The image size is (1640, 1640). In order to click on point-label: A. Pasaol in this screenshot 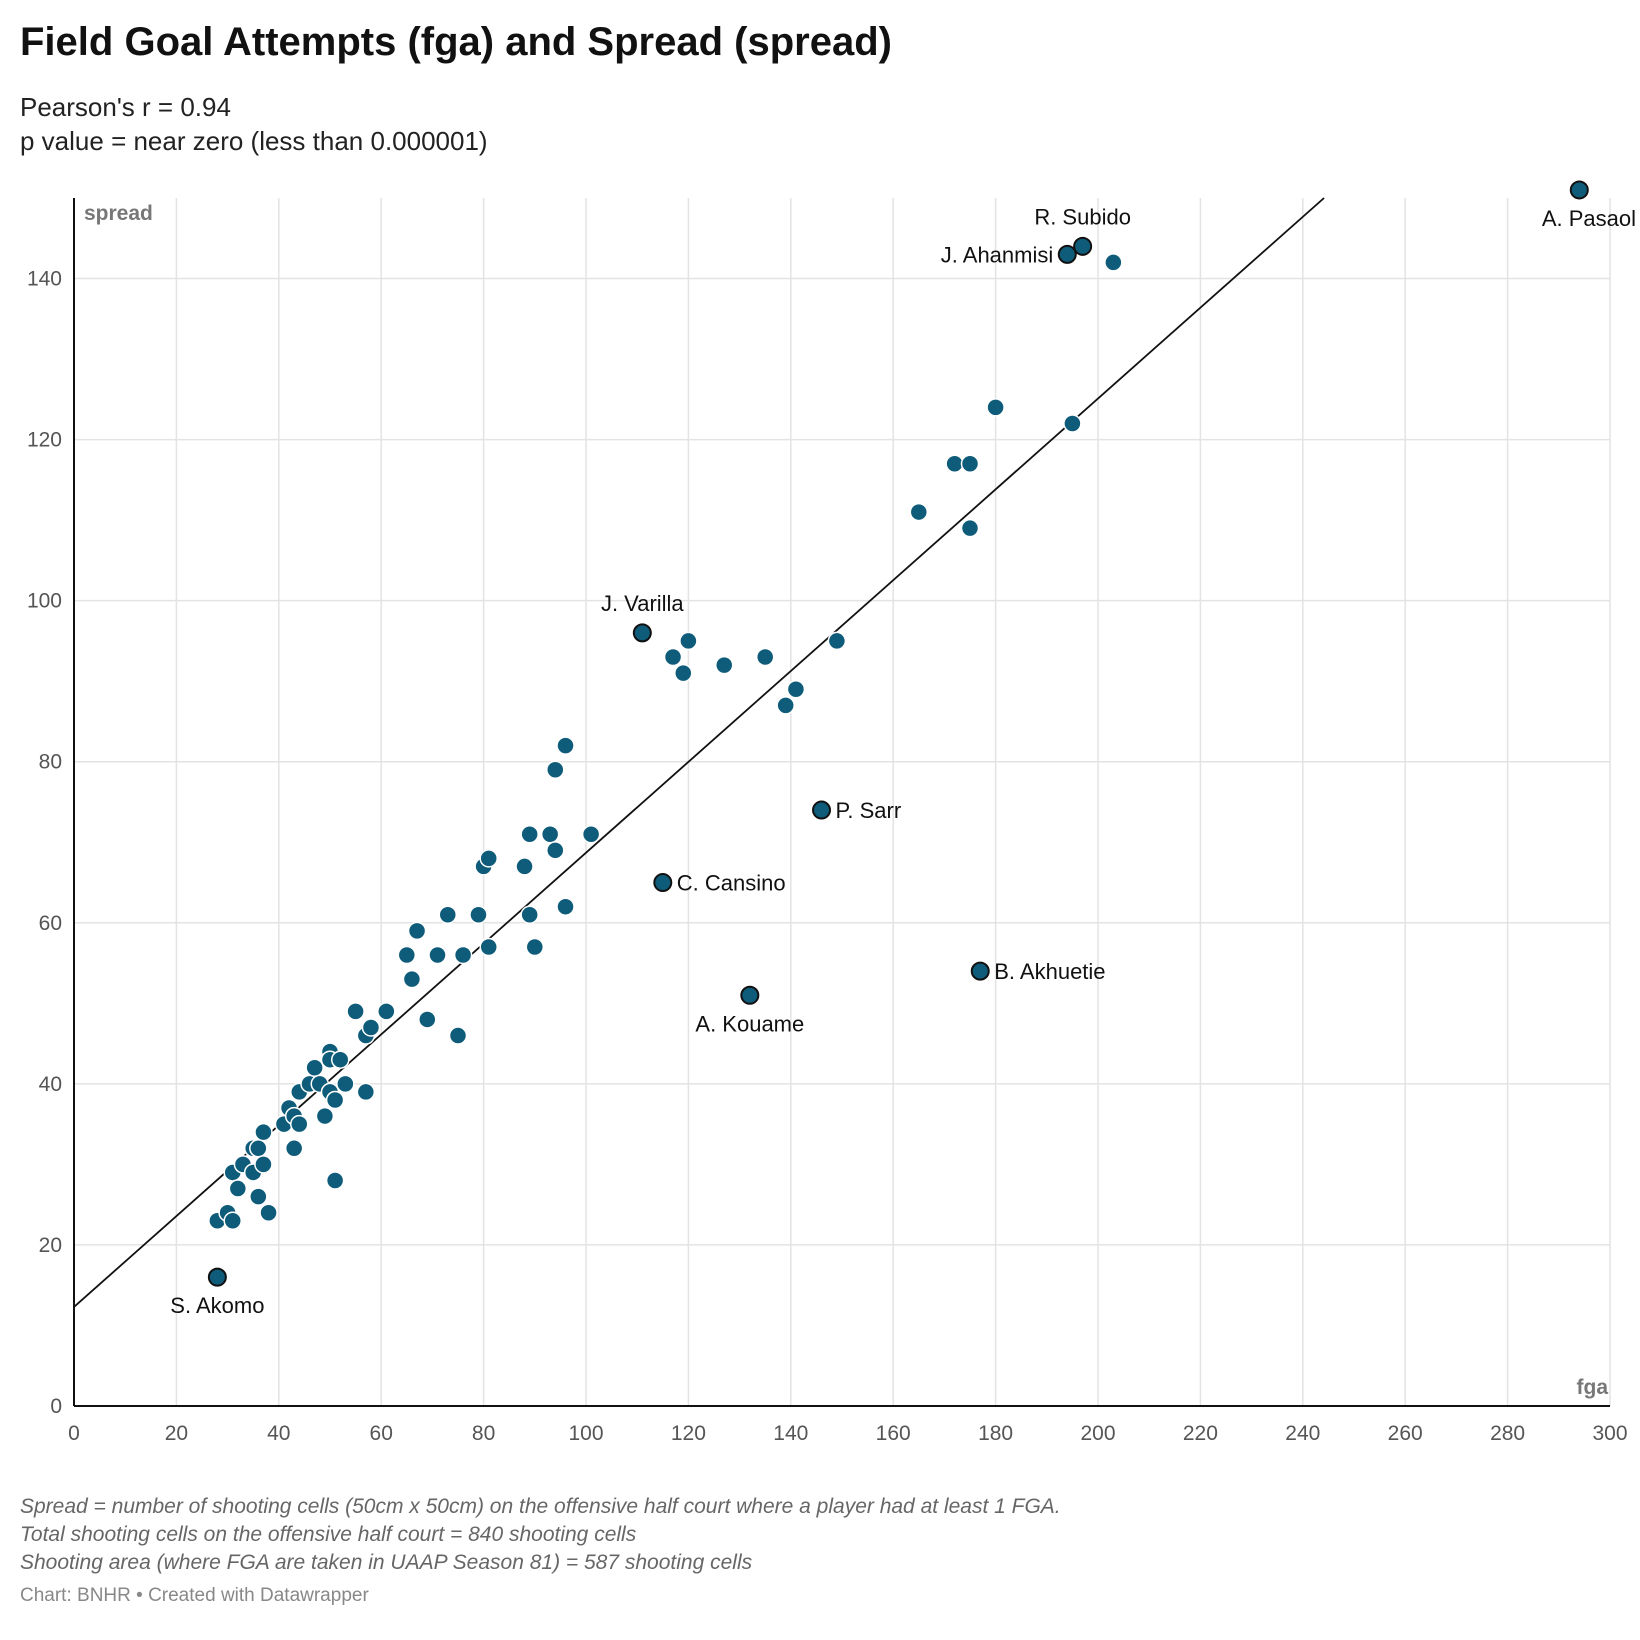, I will do `click(1589, 218)`.